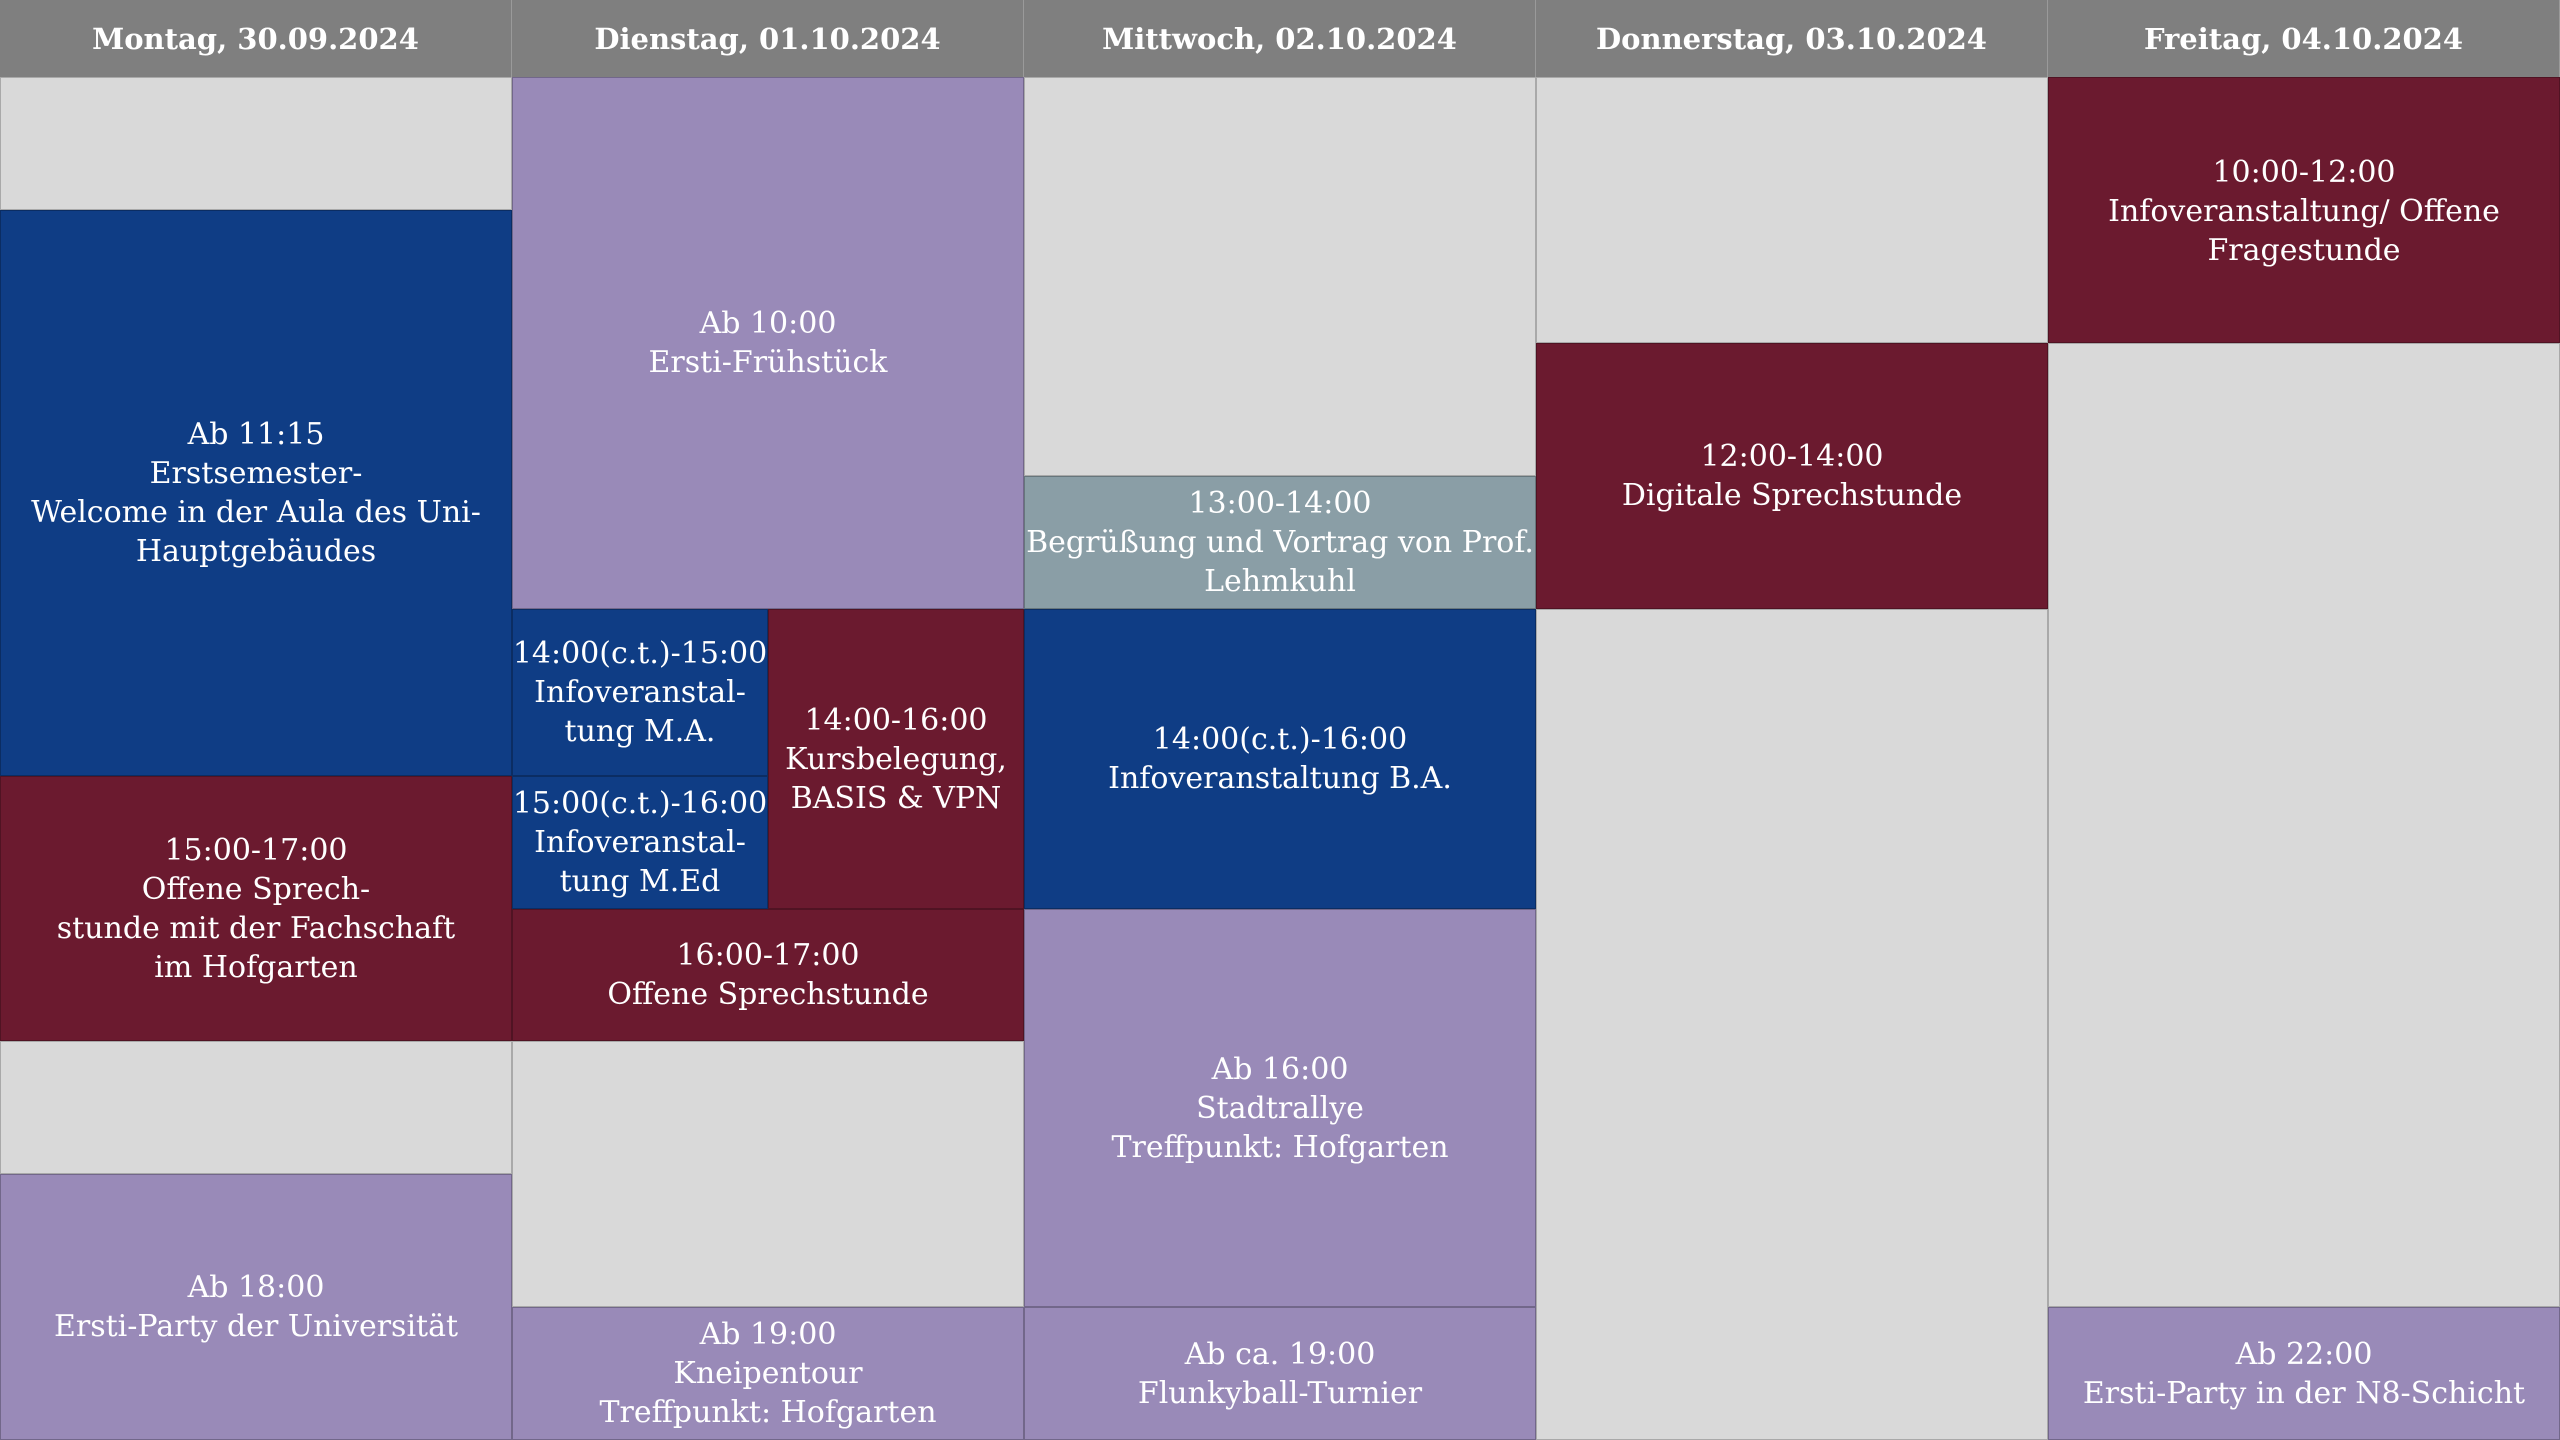  What do you see at coordinates (1280, 1393) in the screenshot?
I see `event-title-line: Flunkyball-Turnier` at bounding box center [1280, 1393].